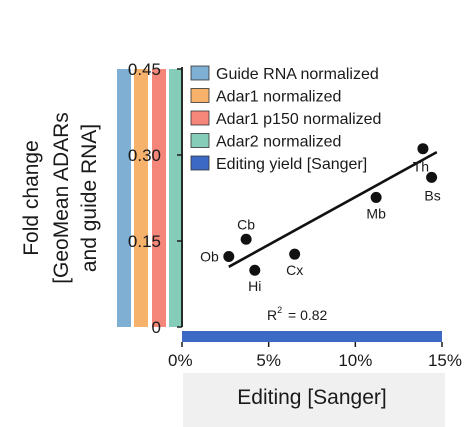  Describe the element at coordinates (31, 198) in the screenshot. I see `y-axis-title-line: Fold change` at that location.